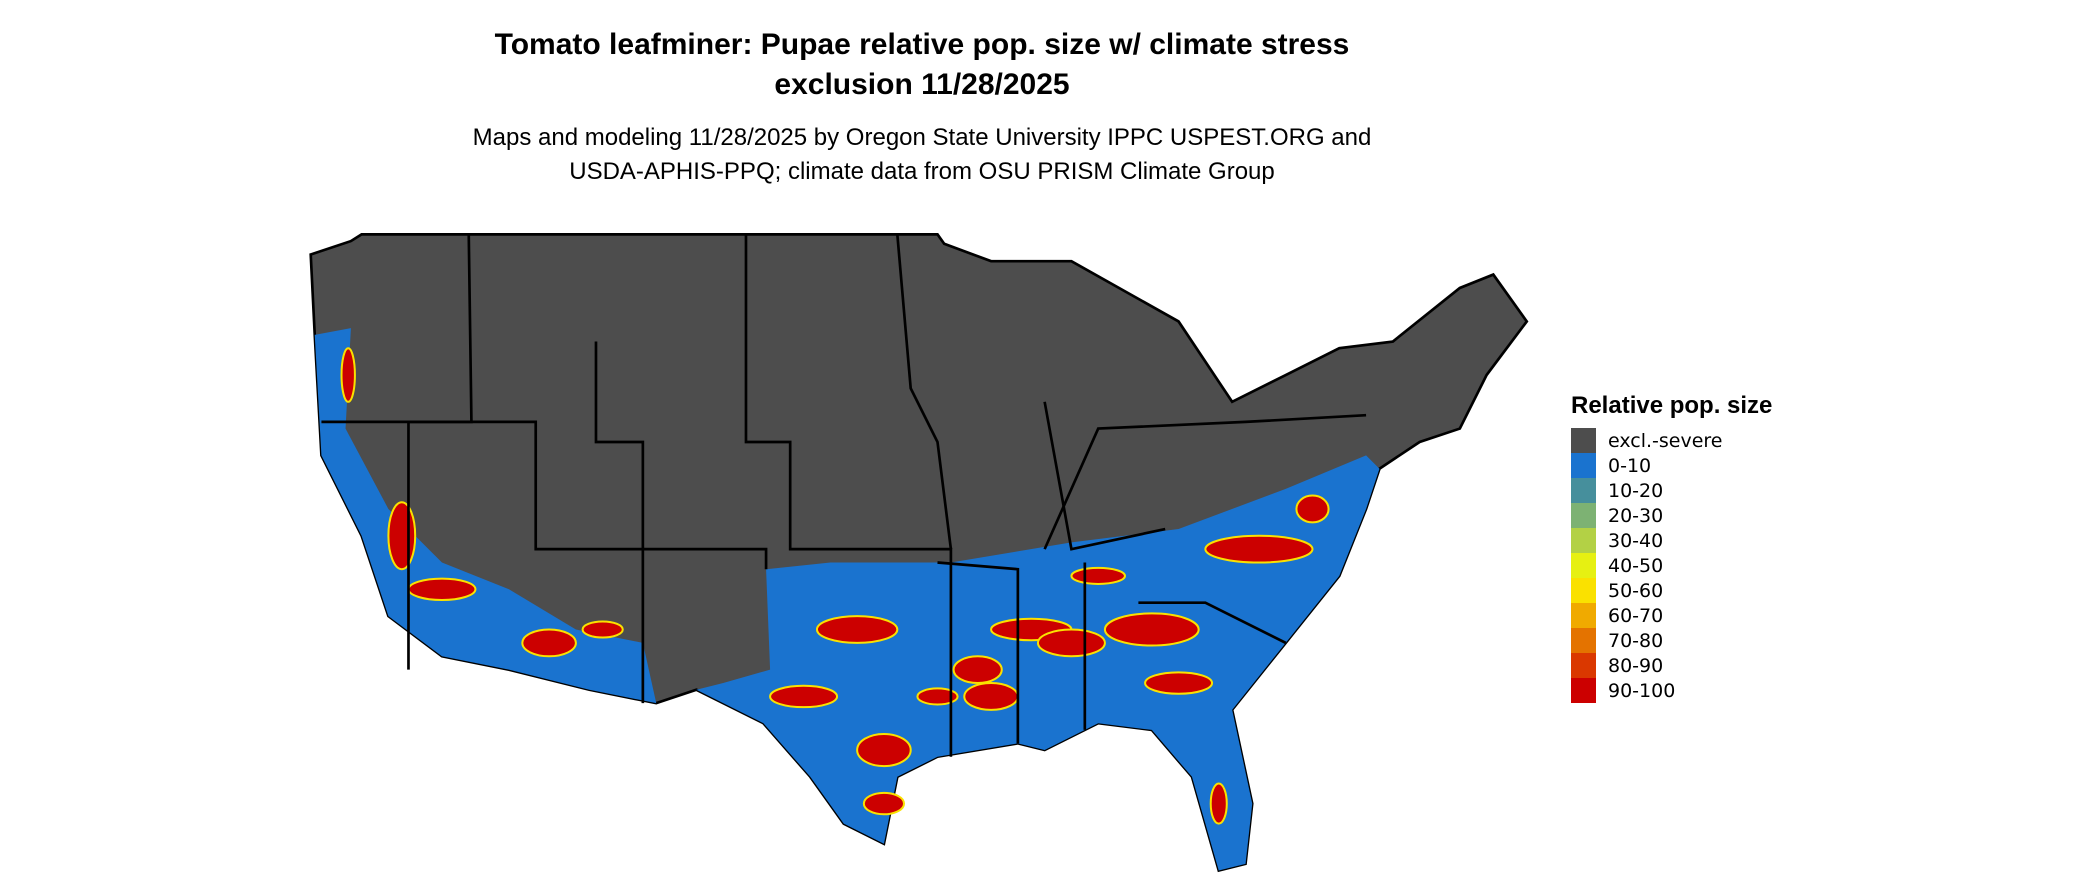 The width and height of the screenshot is (2100, 892). What do you see at coordinates (1671, 465) in the screenshot?
I see `legend-item: 0-10` at bounding box center [1671, 465].